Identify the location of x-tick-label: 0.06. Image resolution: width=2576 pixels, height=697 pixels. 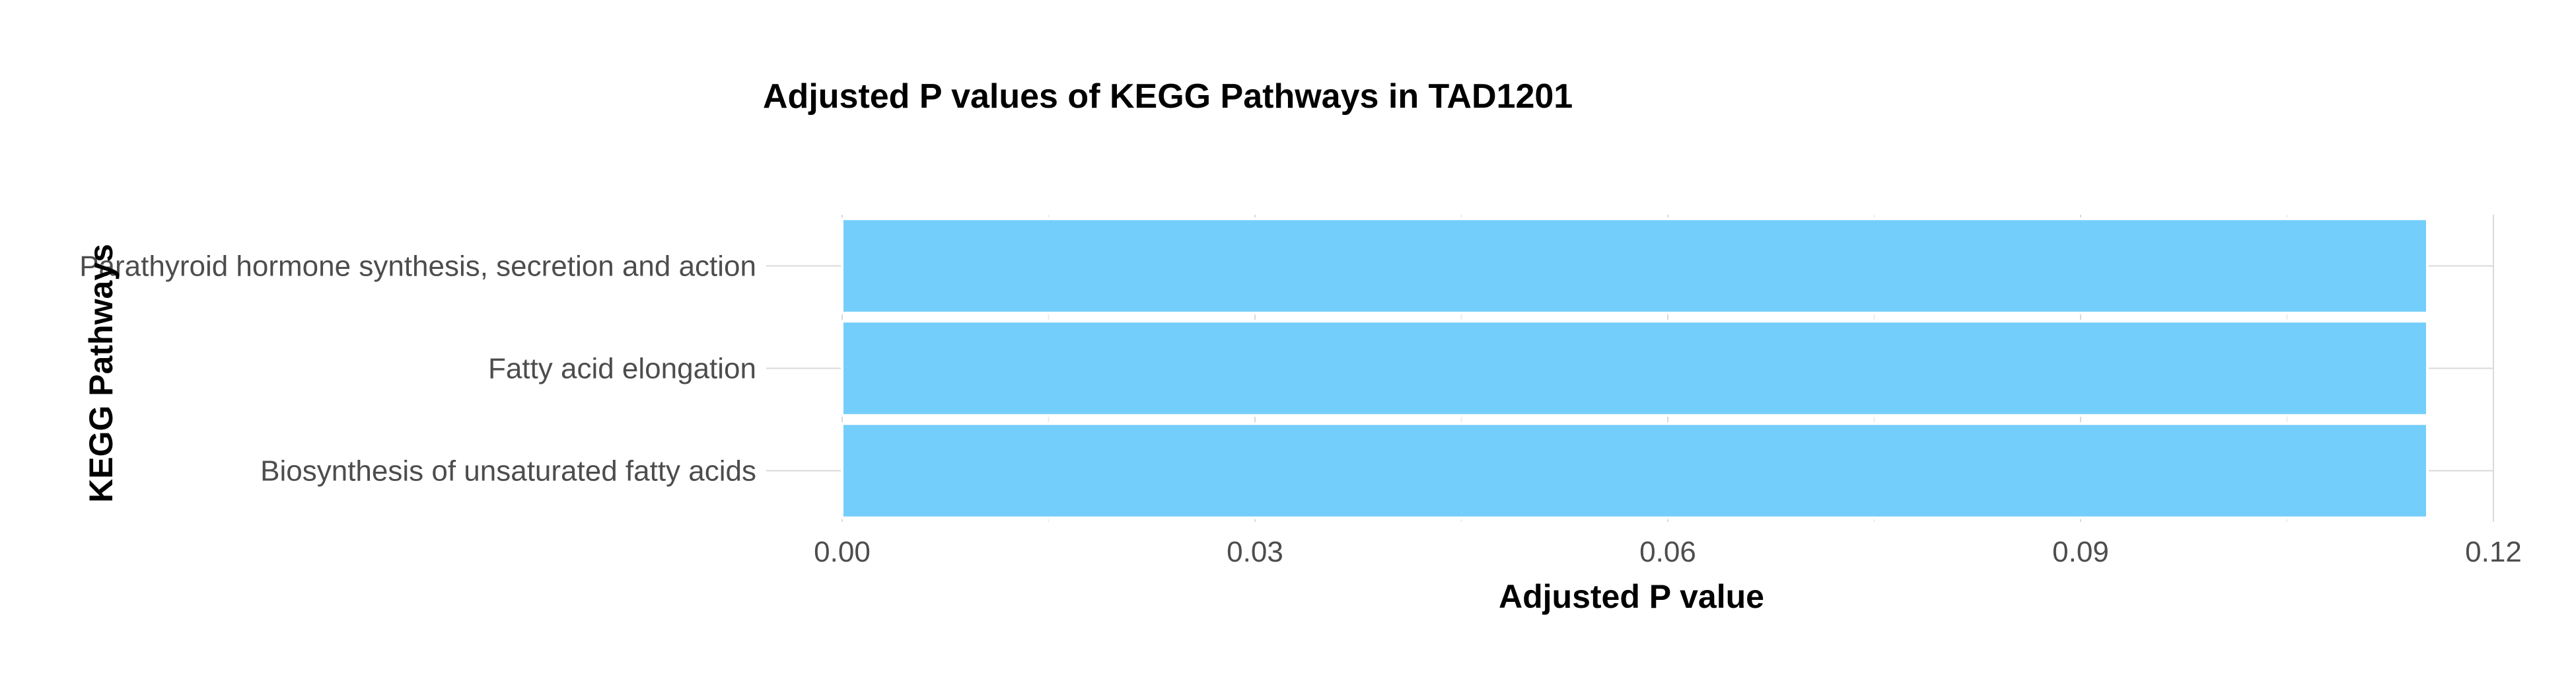
(1668, 552).